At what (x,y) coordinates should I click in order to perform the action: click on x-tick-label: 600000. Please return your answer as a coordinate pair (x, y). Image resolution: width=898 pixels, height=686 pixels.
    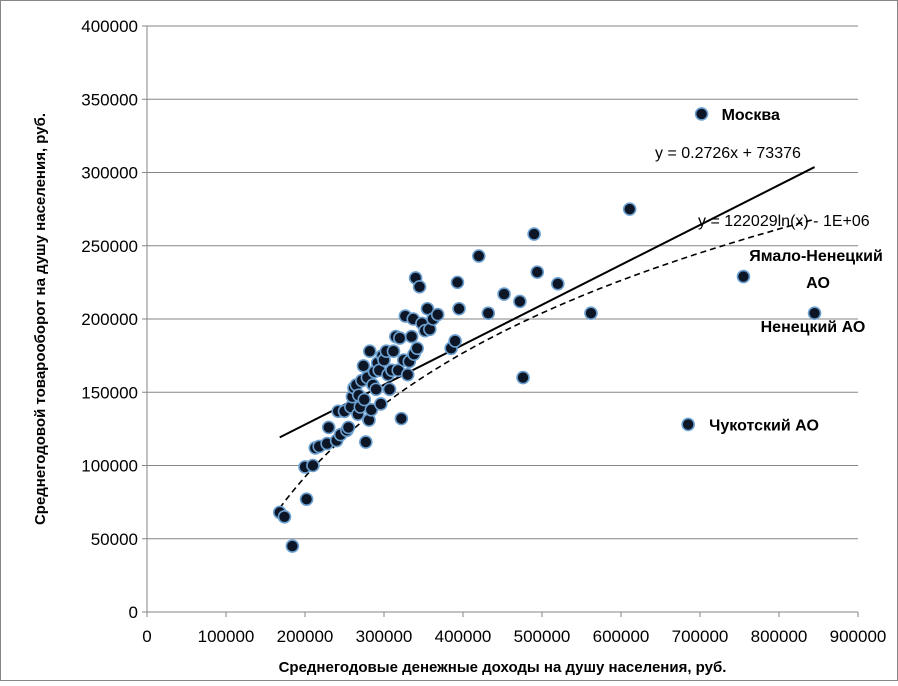
    Looking at the image, I should click on (621, 636).